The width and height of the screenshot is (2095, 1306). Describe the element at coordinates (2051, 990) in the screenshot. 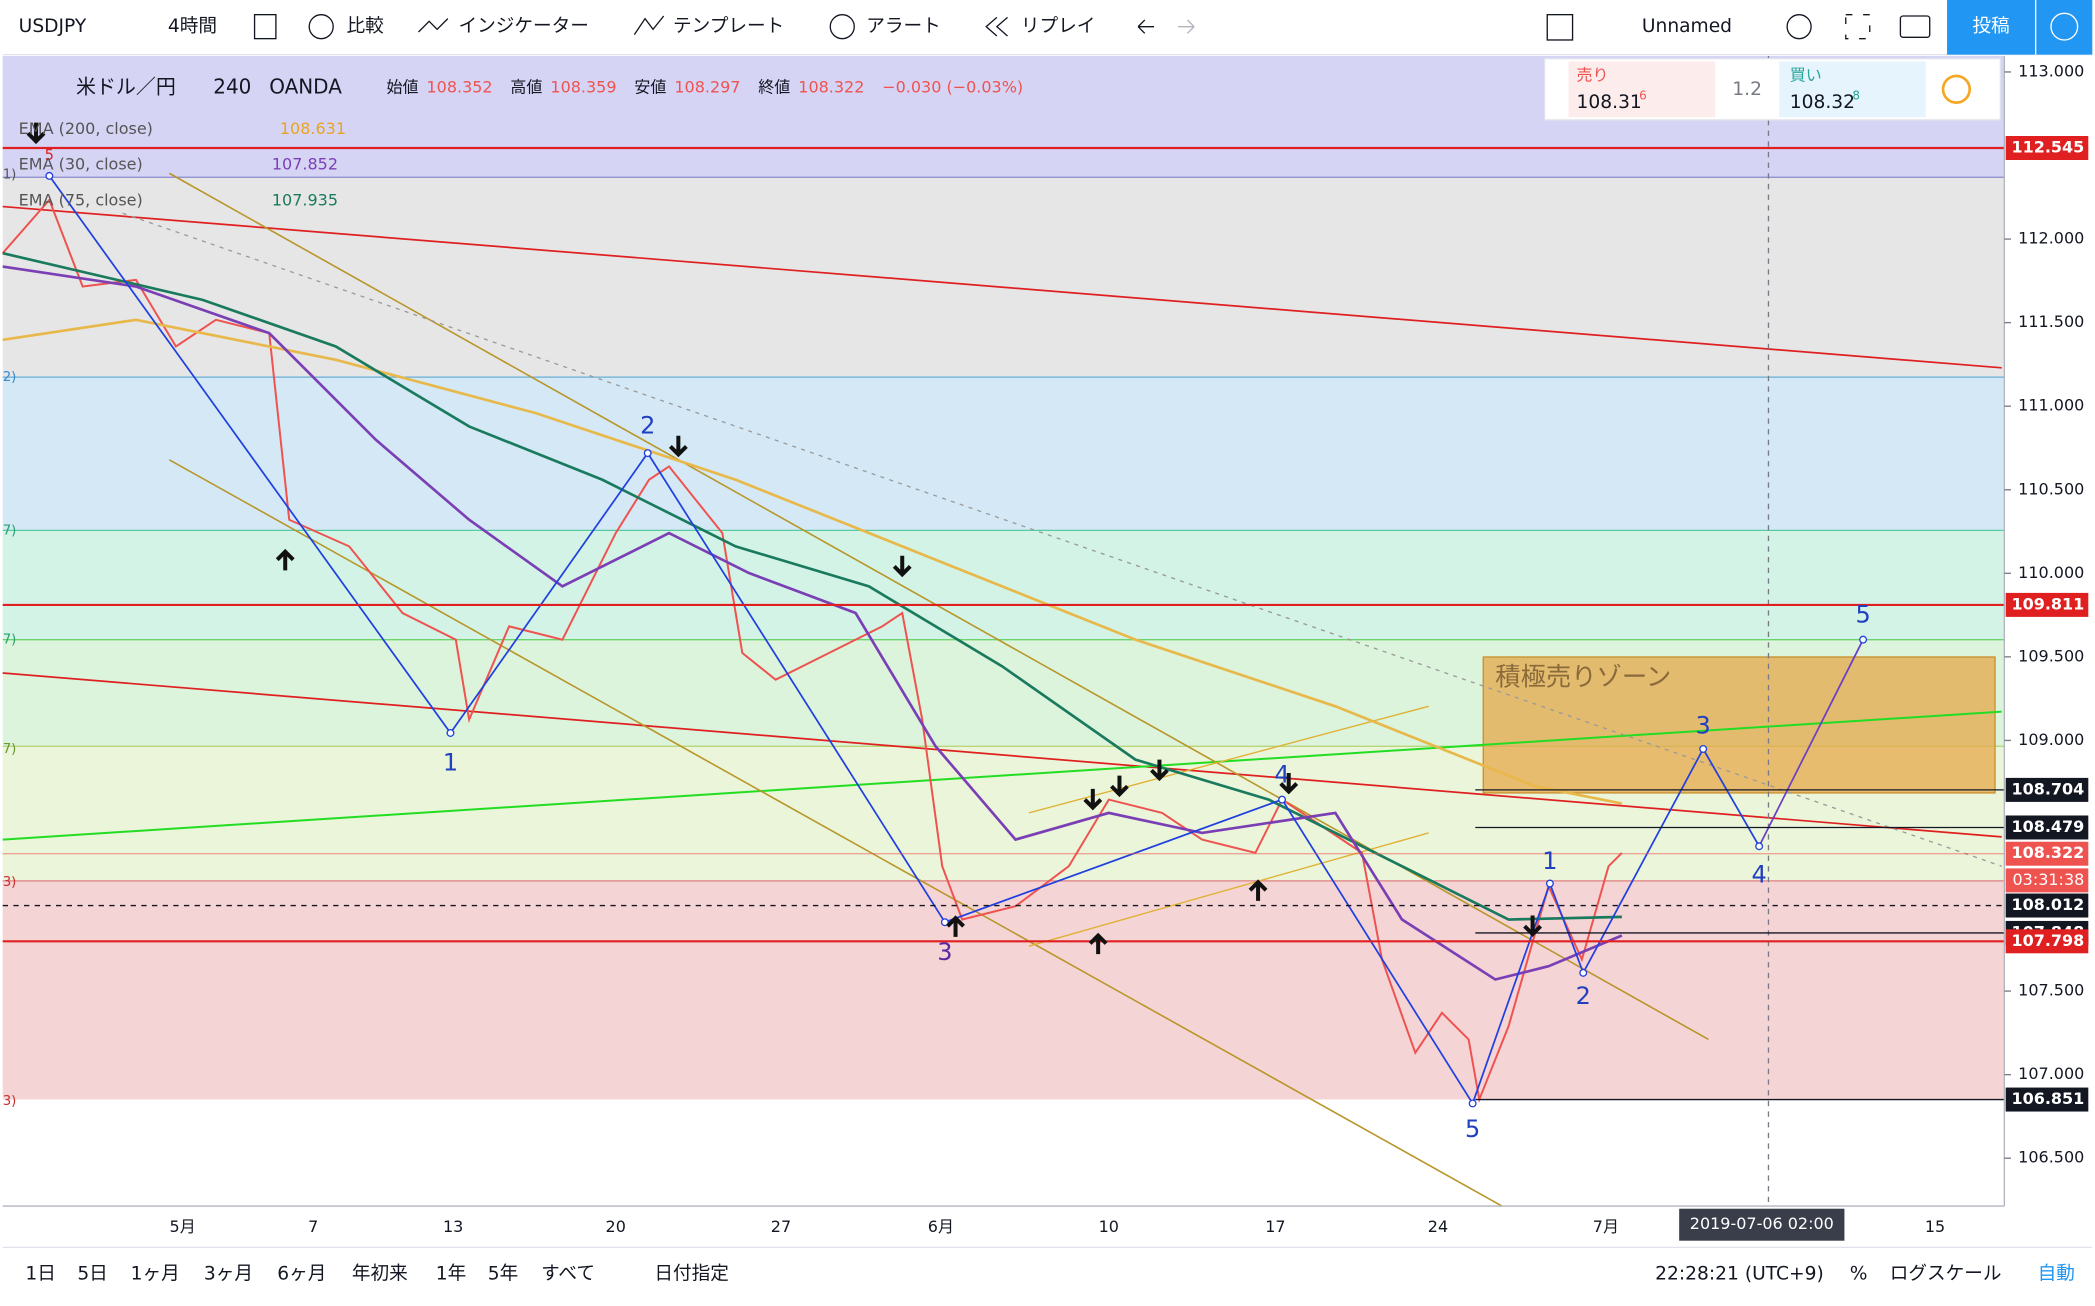

I see `price-tick-label: 107.500` at that location.